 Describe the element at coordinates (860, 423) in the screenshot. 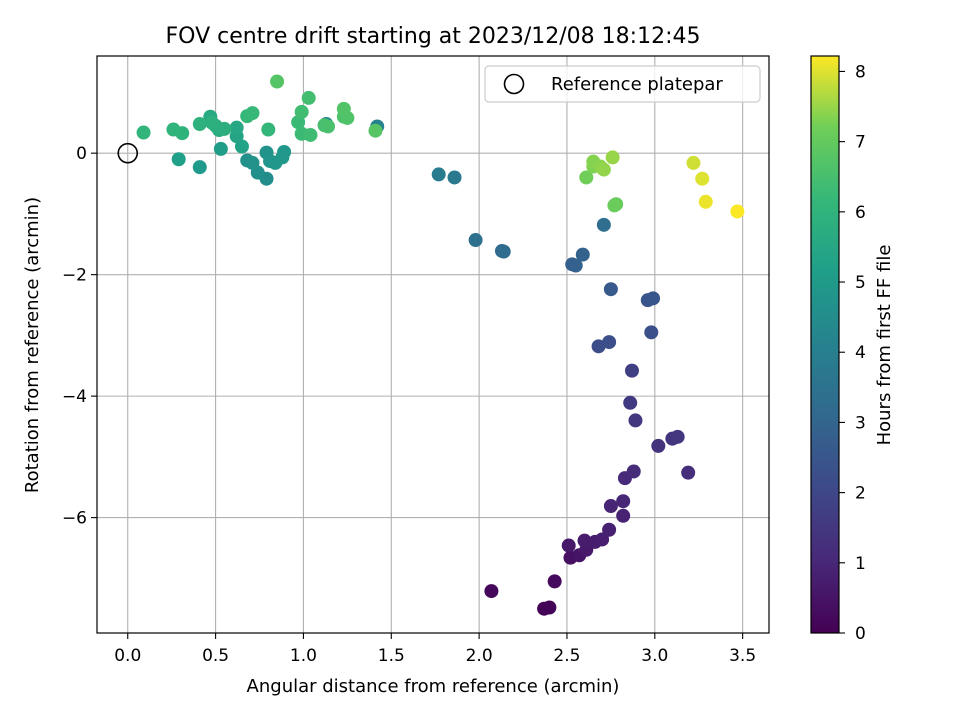

I see `colorbar-tick-label: 3` at that location.